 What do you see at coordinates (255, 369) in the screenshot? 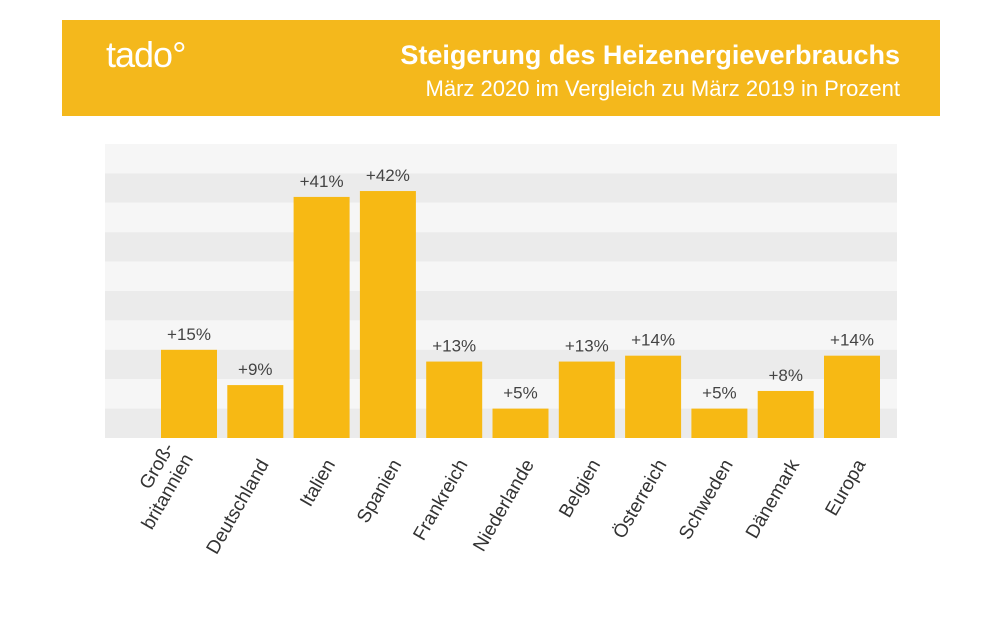
I see `data-label: +9%` at bounding box center [255, 369].